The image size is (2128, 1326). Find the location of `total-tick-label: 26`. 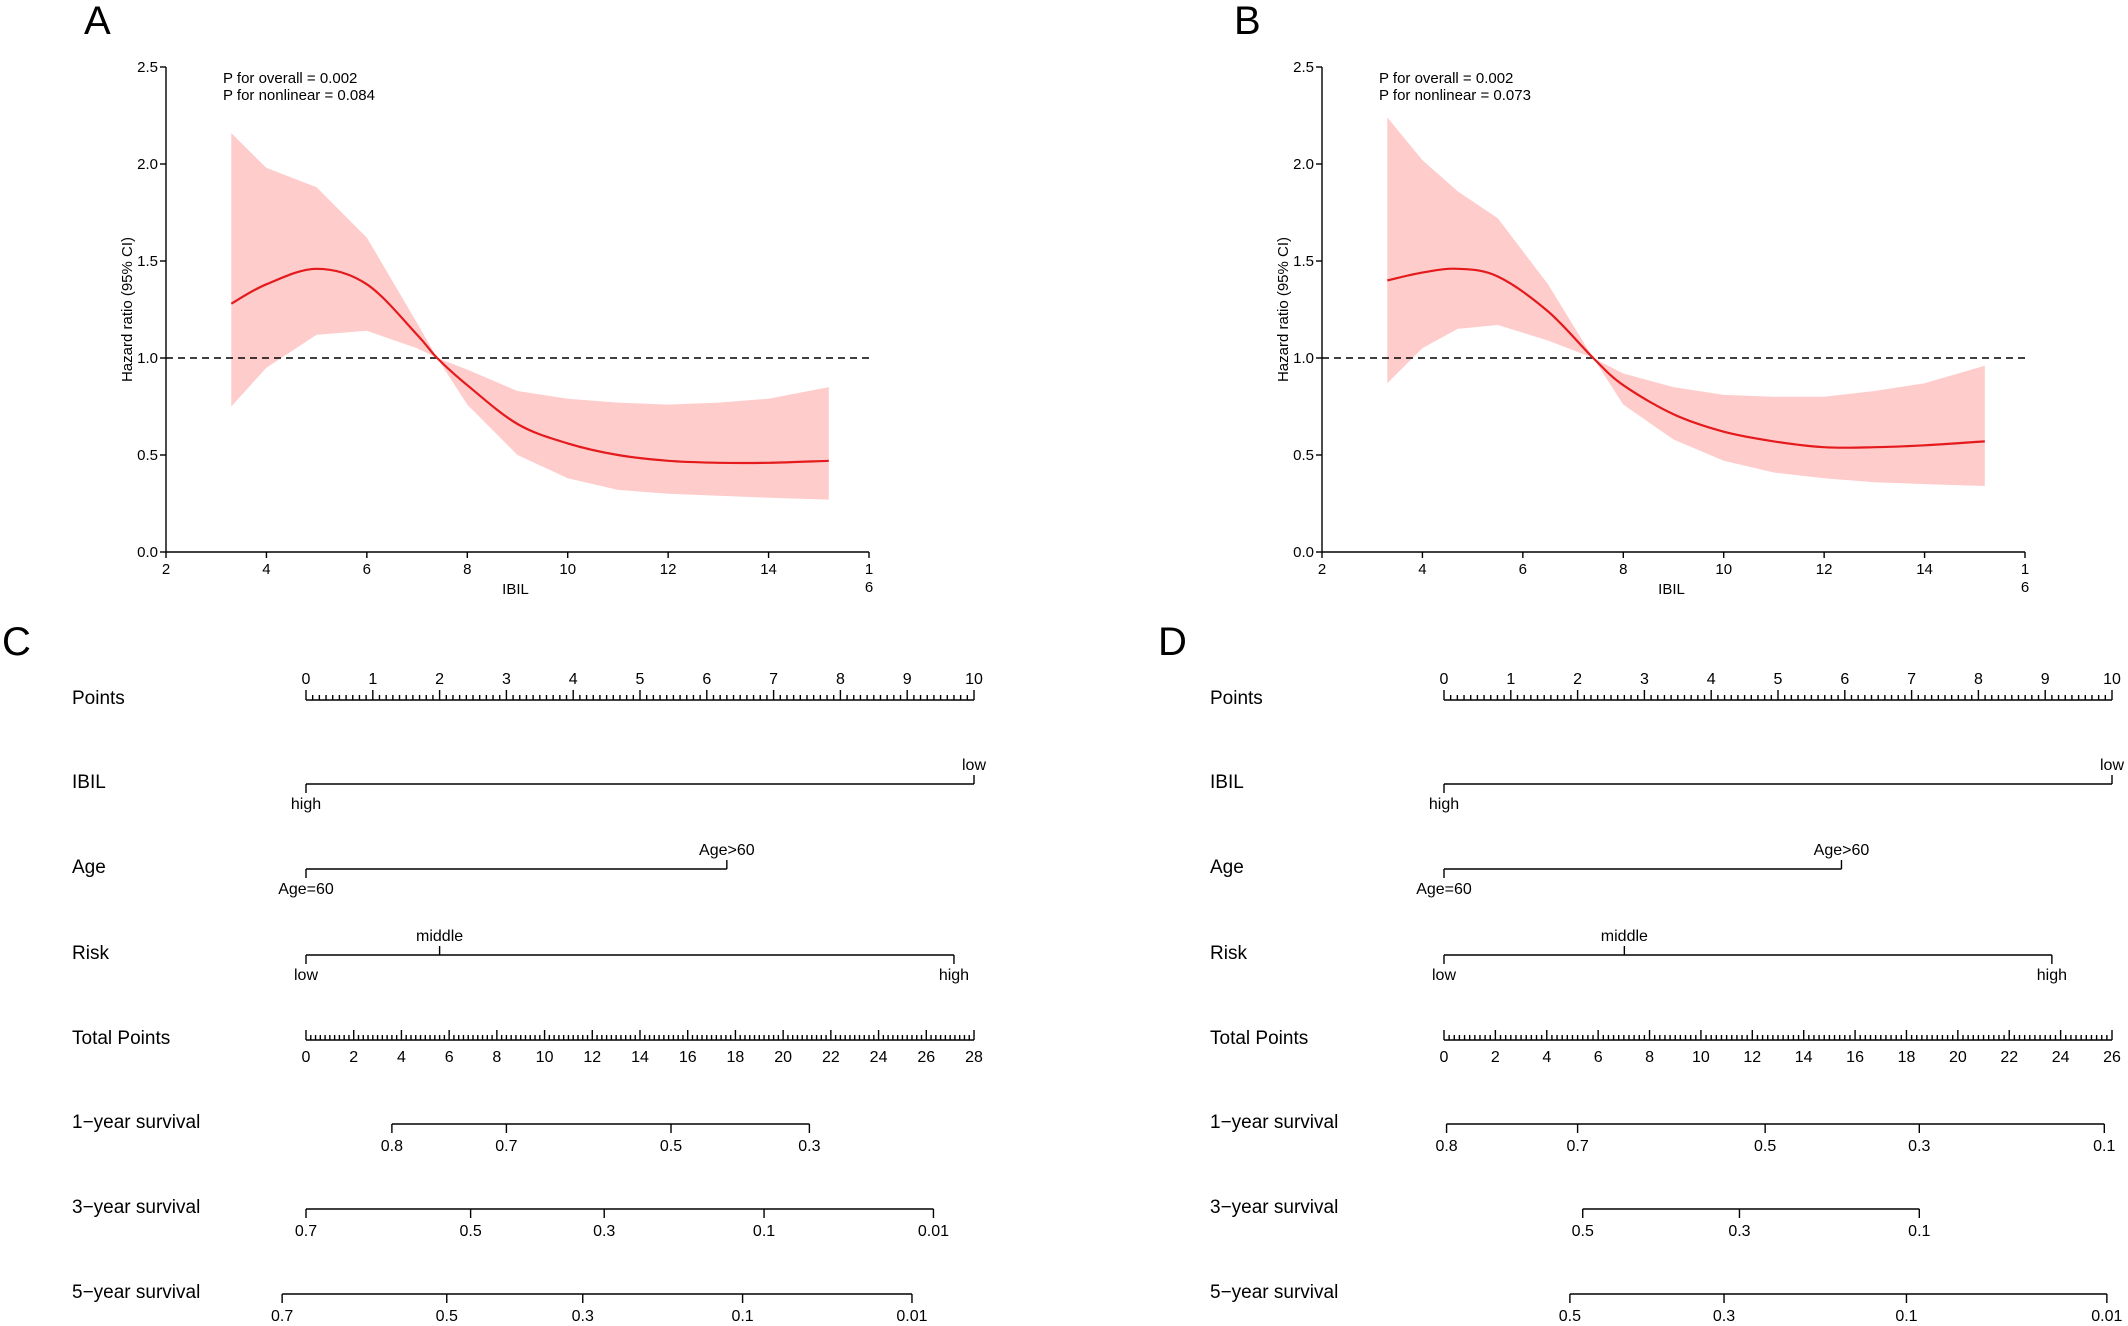

total-tick-label: 26 is located at coordinates (2112, 1057).